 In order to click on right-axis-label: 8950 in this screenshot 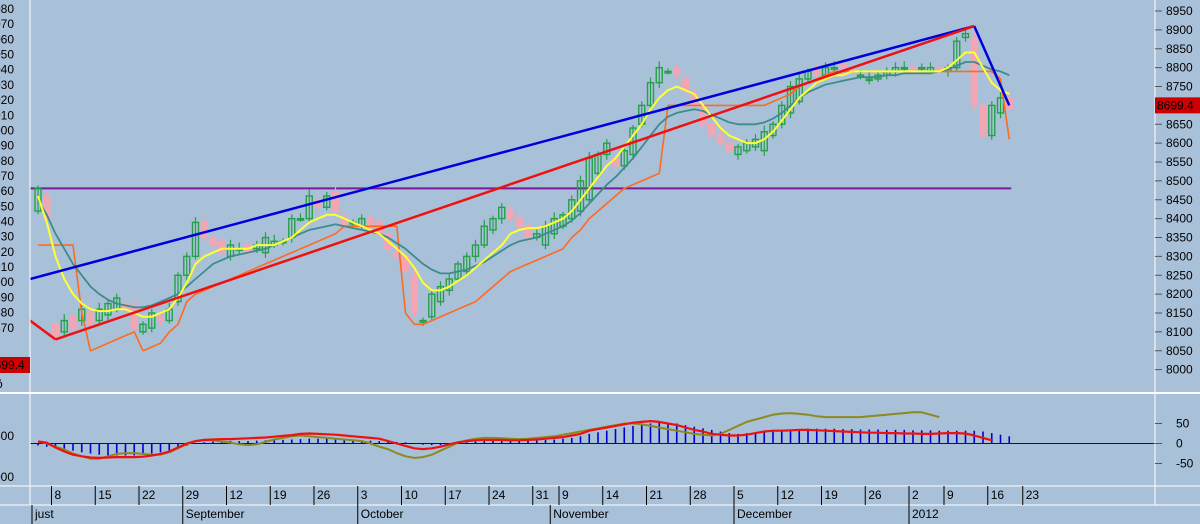, I will do `click(1179, 11)`.